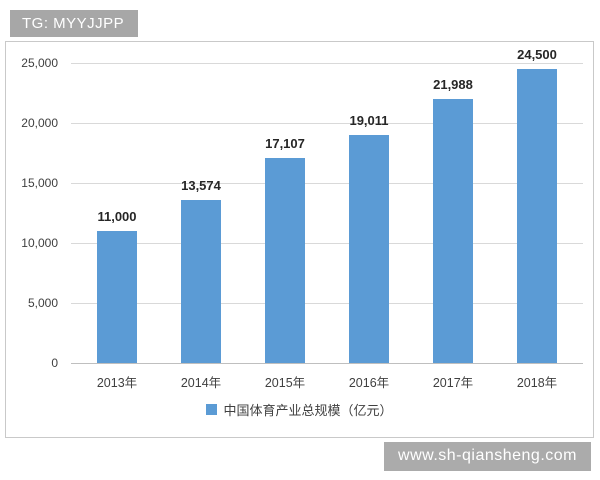 This screenshot has height=480, width=600. I want to click on x-axis-tick-label: 2013年, so click(117, 383).